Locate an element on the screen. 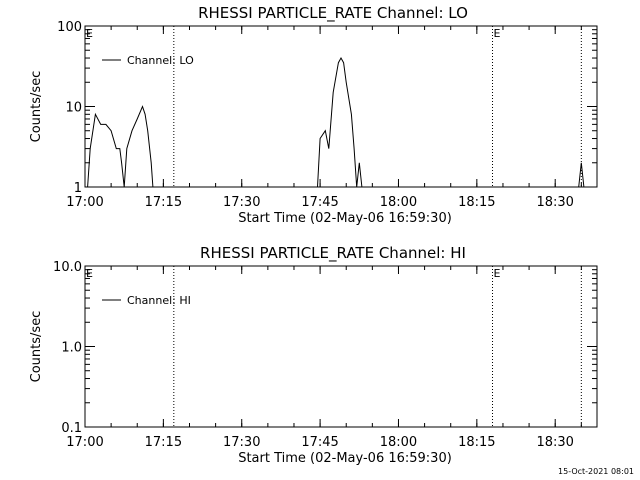 This screenshot has height=480, width=640. panel-1-x-axis-label: Start Time (02-May-06 16:59:30) is located at coordinates (345, 218).